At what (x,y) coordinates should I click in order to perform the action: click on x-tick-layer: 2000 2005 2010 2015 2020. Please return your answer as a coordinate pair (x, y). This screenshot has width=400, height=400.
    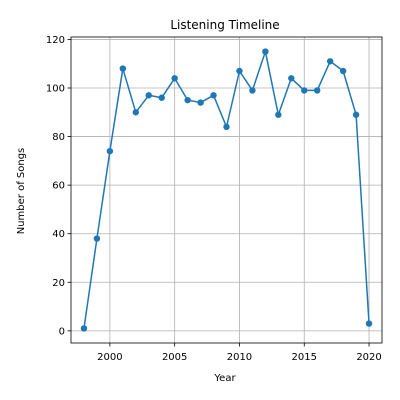
    Looking at the image, I should click on (239, 353).